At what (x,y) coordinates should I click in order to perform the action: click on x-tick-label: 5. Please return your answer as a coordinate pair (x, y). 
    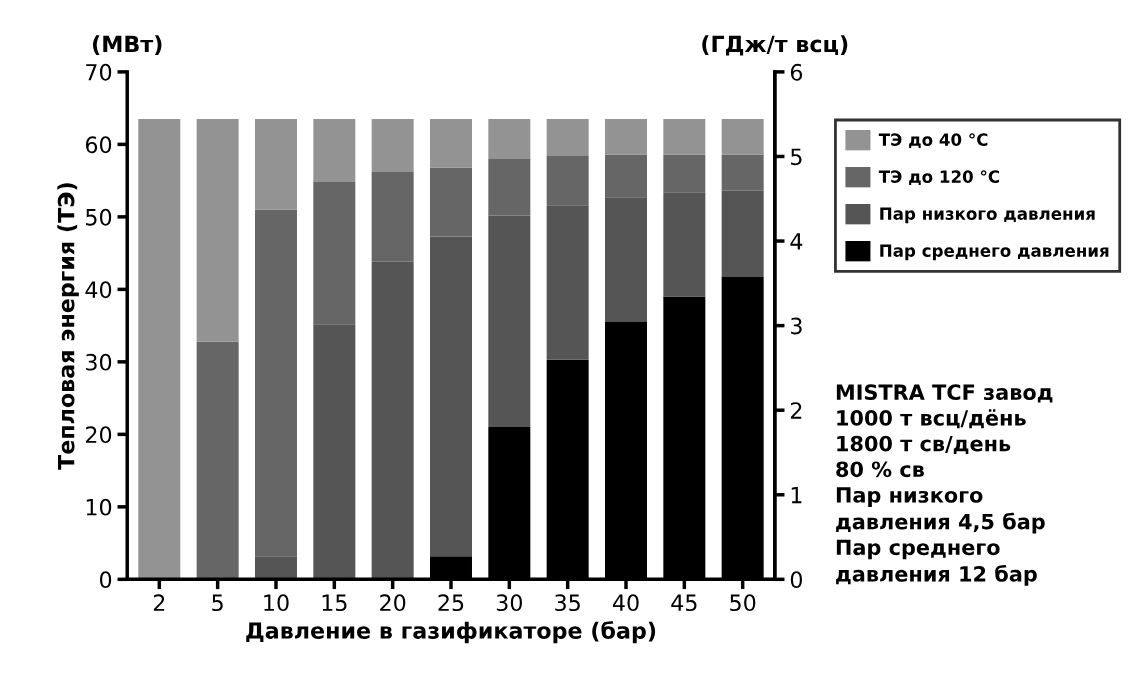
    Looking at the image, I should click on (217, 603).